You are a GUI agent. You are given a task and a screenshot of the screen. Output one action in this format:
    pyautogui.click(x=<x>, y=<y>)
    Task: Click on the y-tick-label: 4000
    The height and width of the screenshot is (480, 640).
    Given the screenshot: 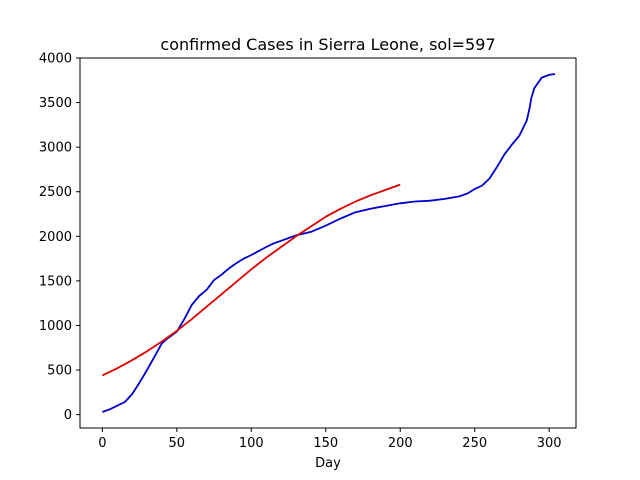 What is the action you would take?
    pyautogui.click(x=55, y=59)
    